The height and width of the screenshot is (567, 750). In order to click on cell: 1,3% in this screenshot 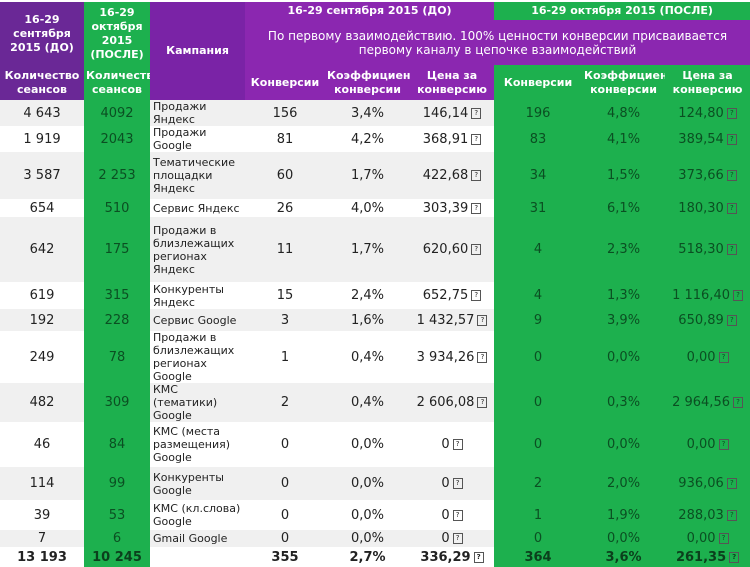, I will do `click(624, 295)`.